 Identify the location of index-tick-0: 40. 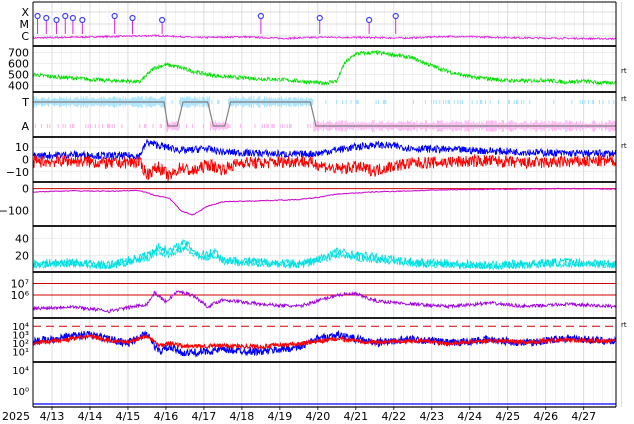
(22, 239).